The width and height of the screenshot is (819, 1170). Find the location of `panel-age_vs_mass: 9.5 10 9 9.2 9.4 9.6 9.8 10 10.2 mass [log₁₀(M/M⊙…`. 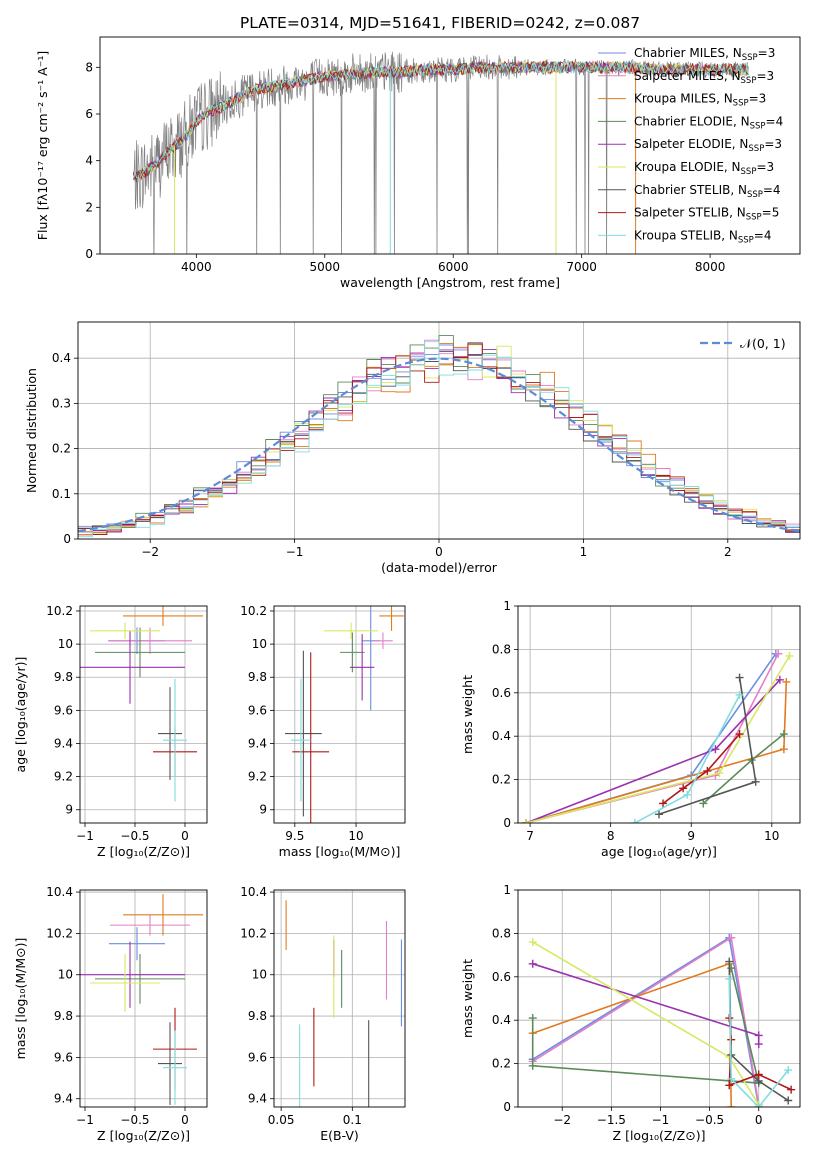

panel-age_vs_mass: 9.5 10 9 9.2 9.4 9.6 9.8 10 10.2 mass [log₁₀(M/M⊙… is located at coordinates (323, 731).